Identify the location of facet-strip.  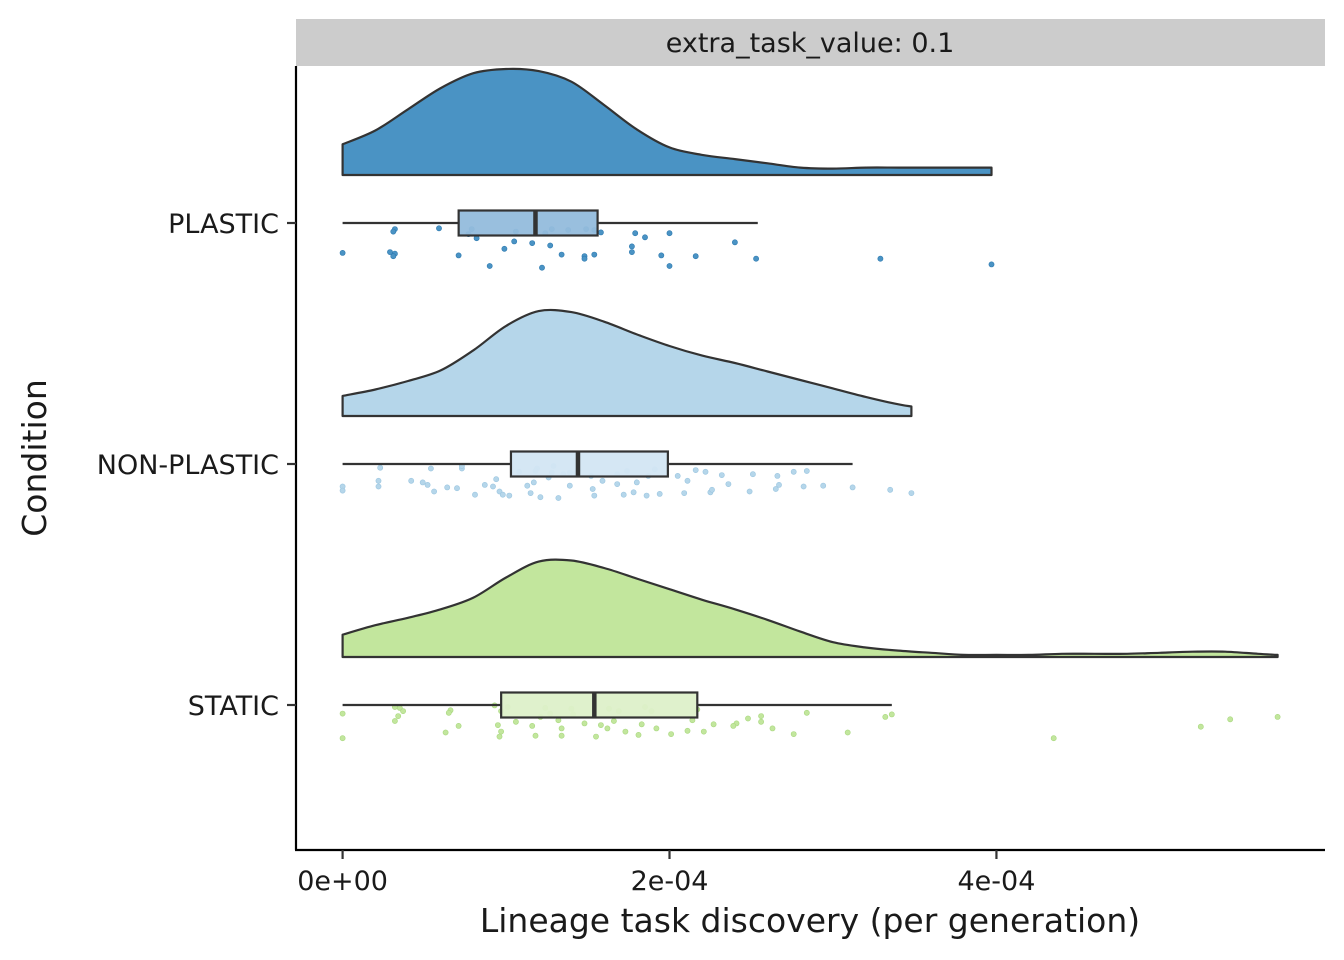
(810, 42).